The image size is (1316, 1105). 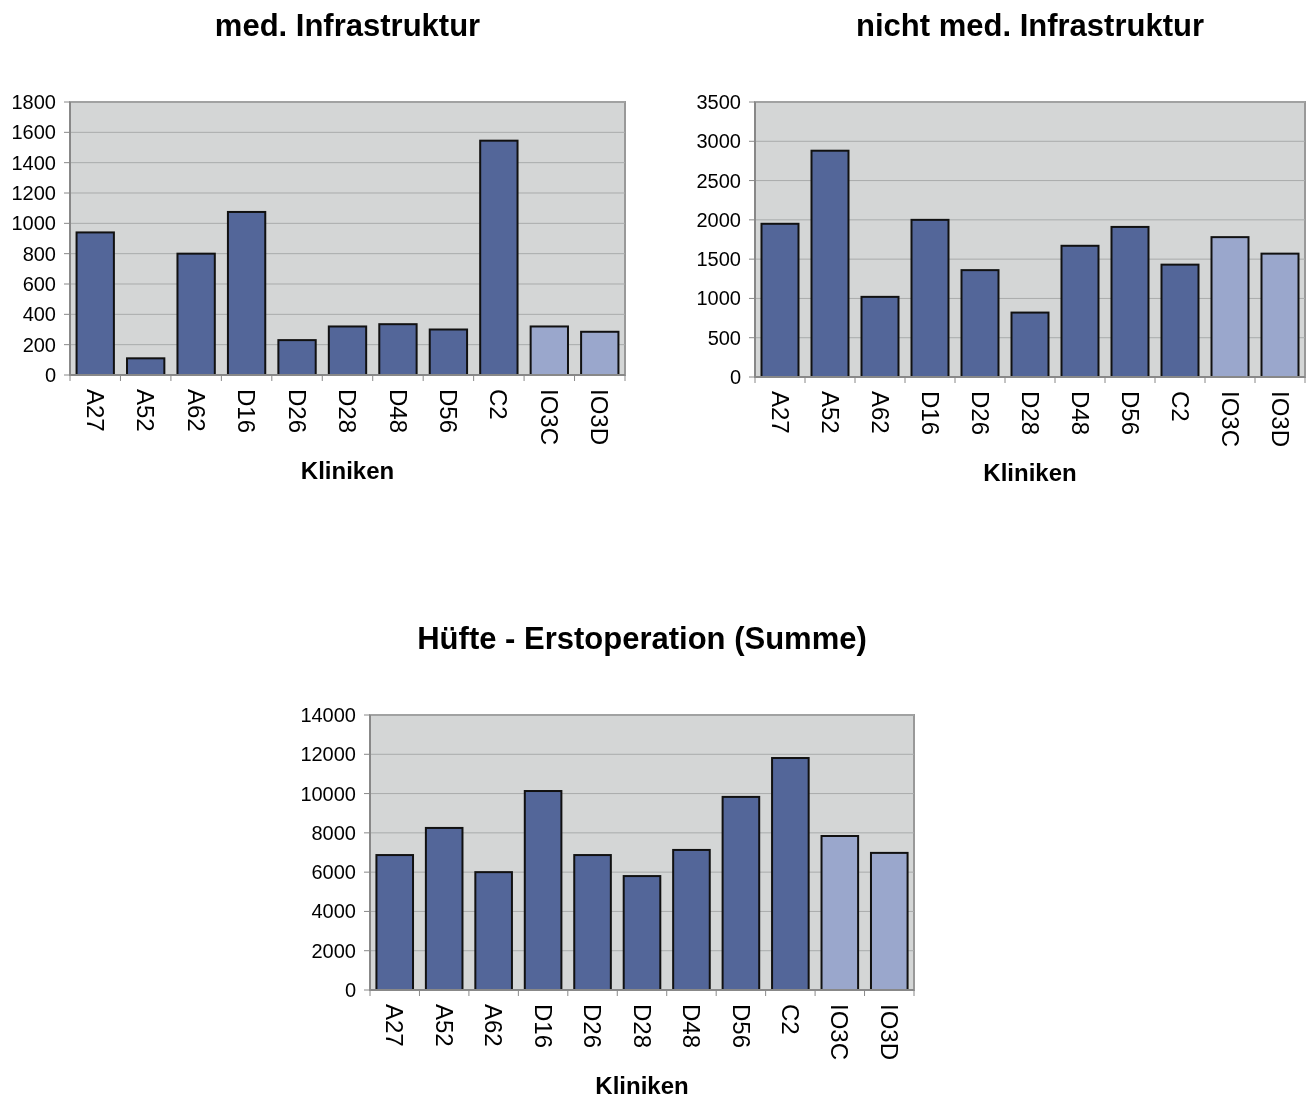 I want to click on y-tick-label: 14000, so click(x=328, y=715).